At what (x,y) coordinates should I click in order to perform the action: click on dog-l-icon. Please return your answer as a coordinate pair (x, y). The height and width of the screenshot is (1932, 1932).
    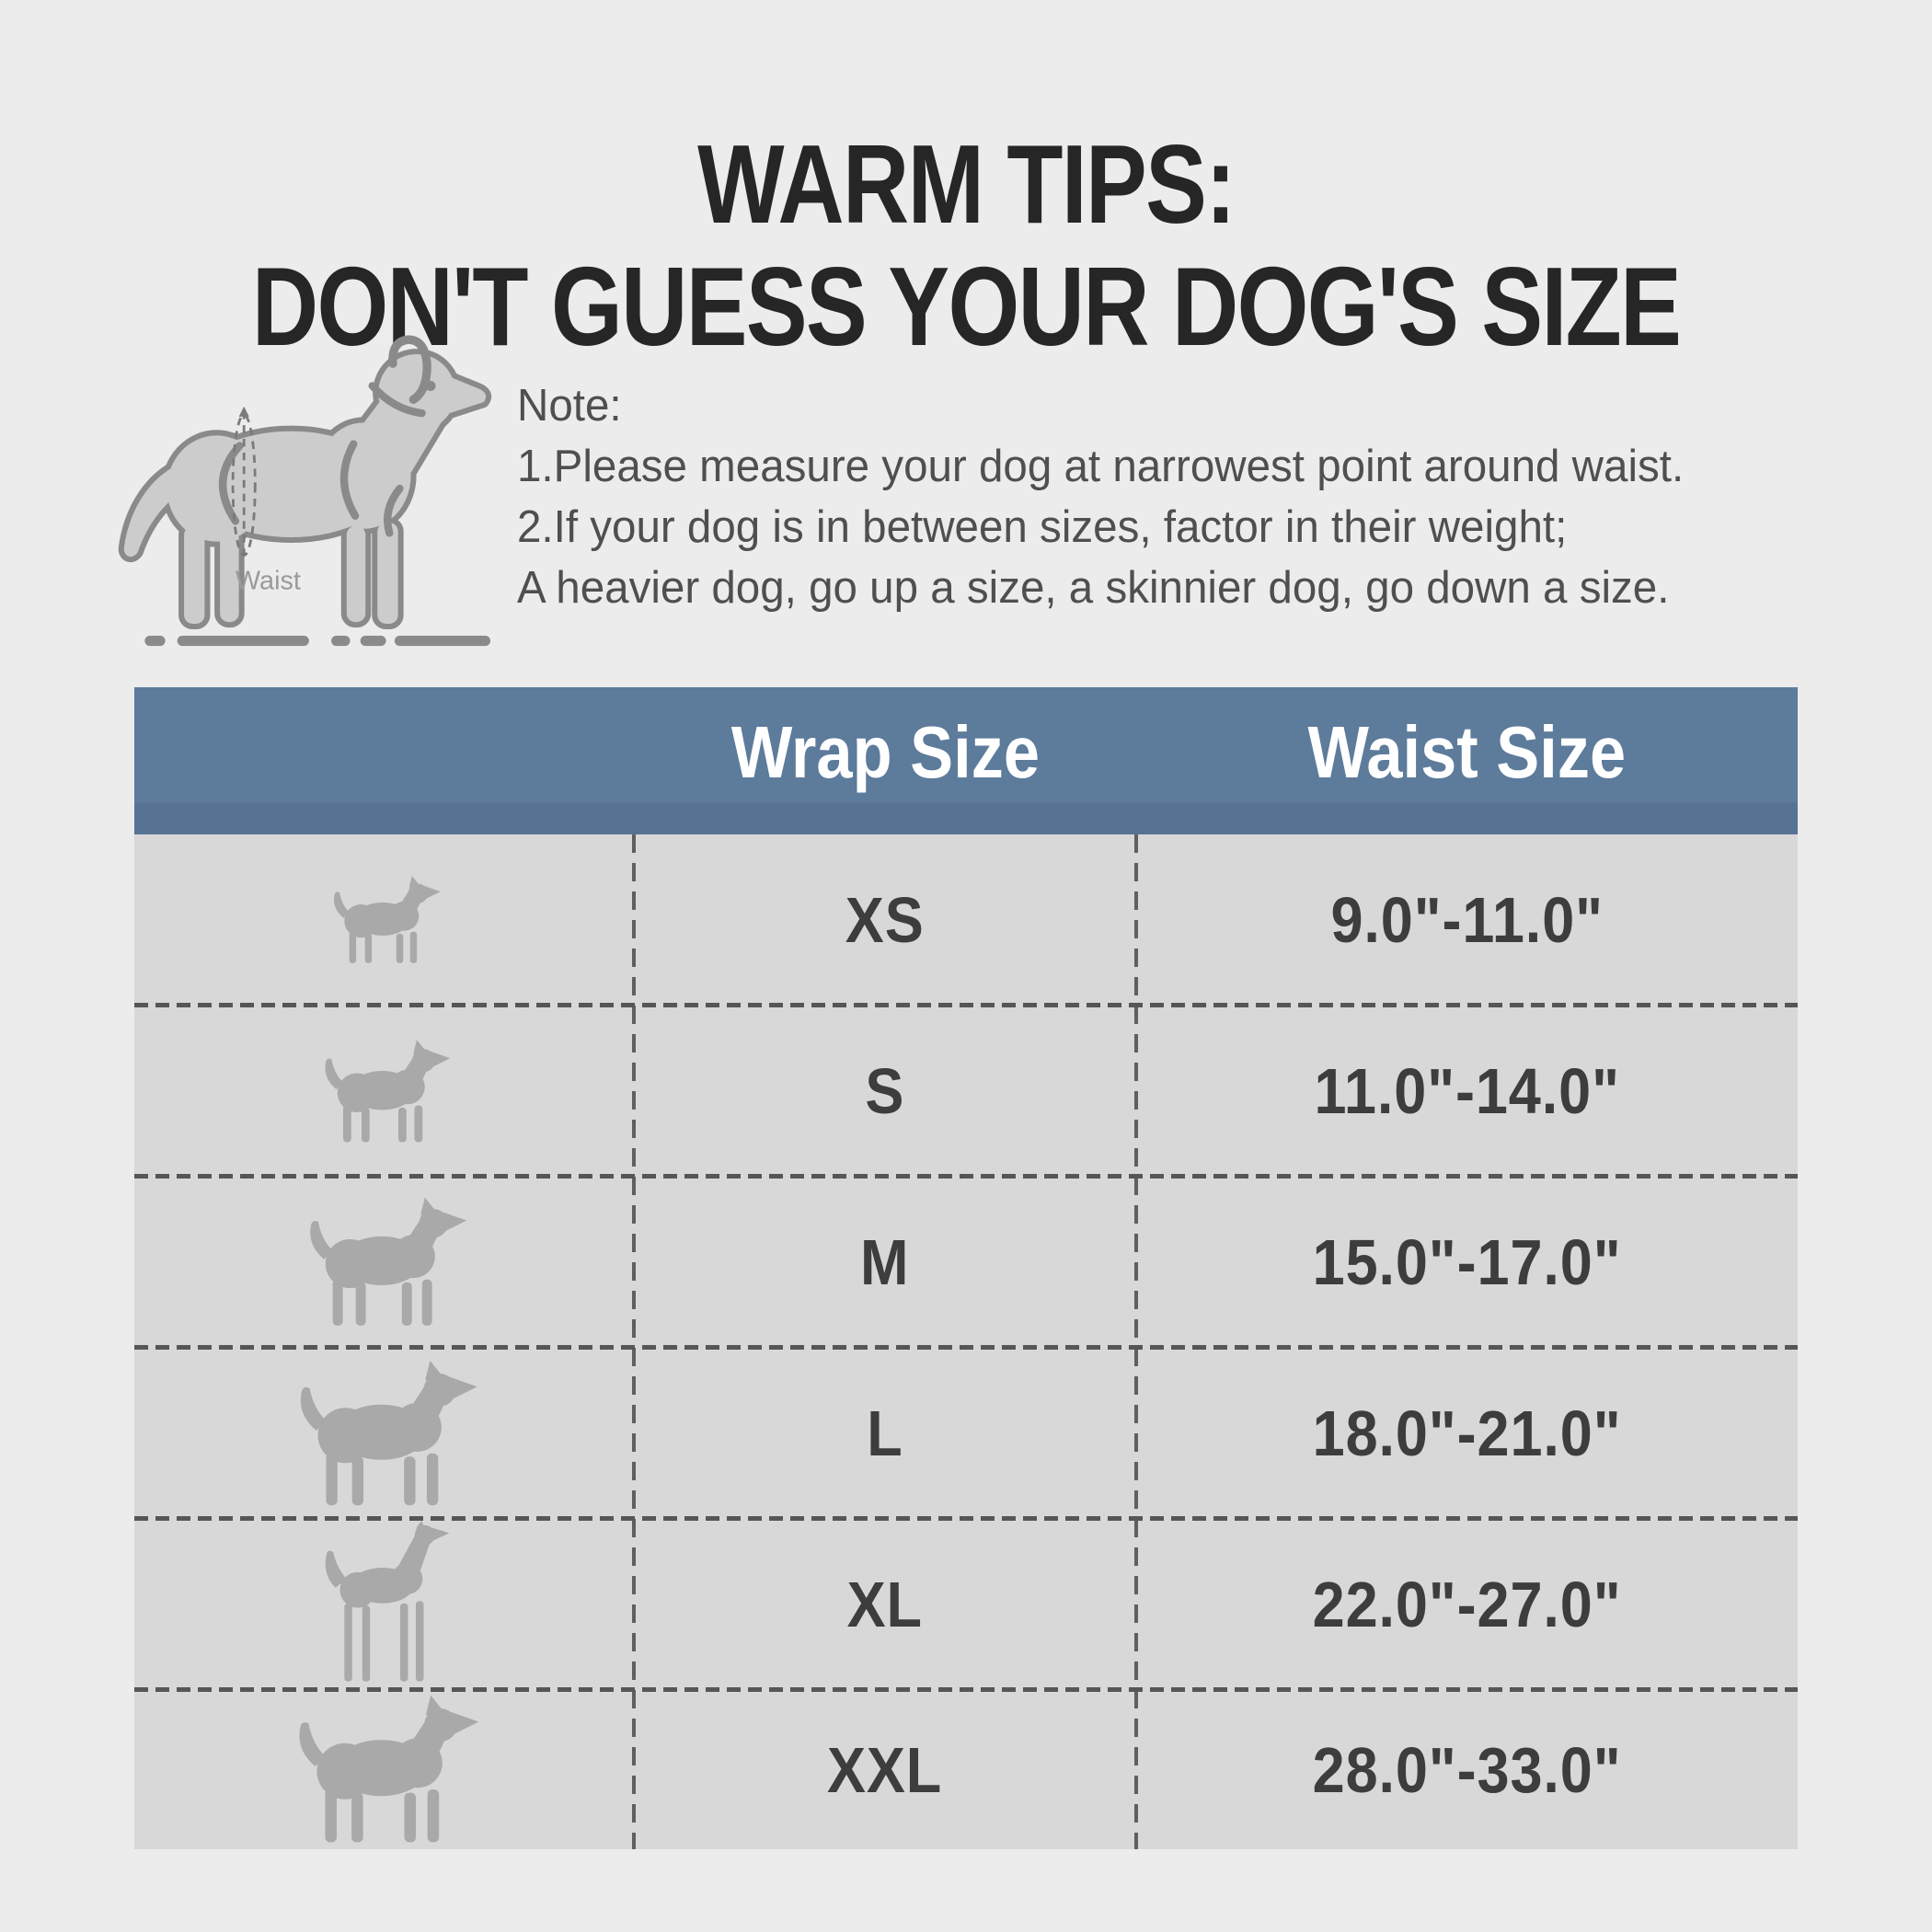
    Looking at the image, I should click on (388, 1432).